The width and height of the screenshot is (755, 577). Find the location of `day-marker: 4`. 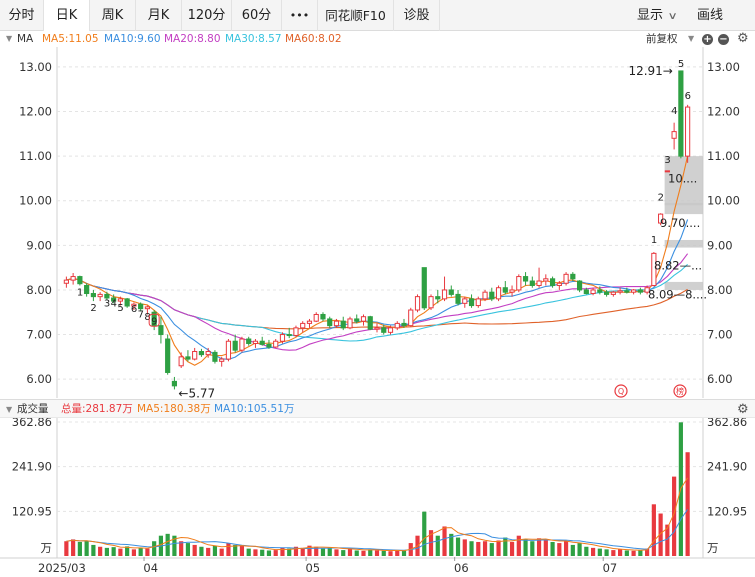

day-marker: 4 is located at coordinates (114, 303).